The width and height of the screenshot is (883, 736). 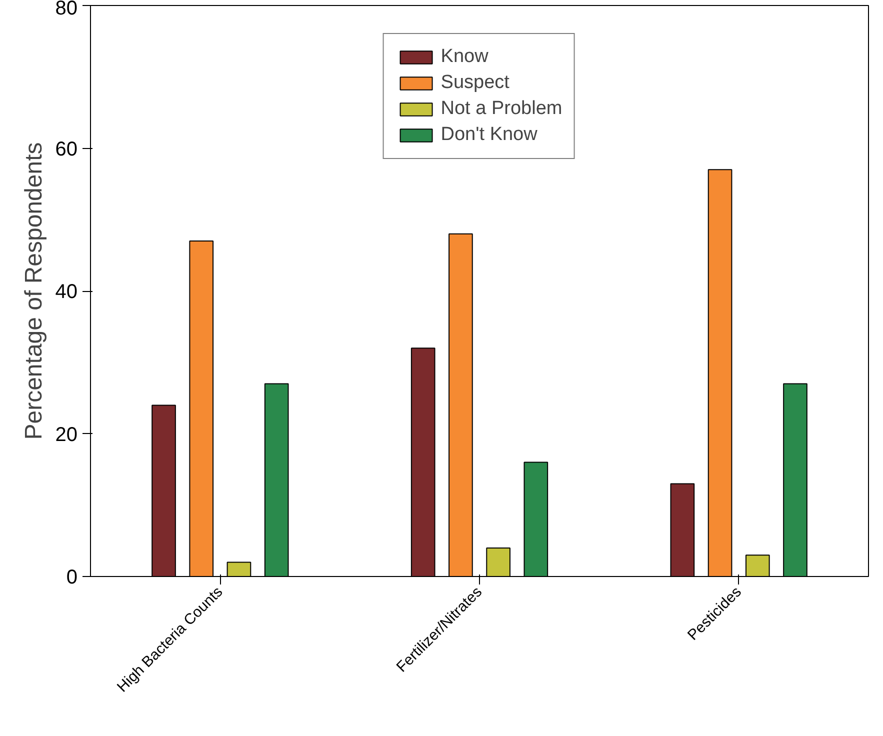 What do you see at coordinates (501, 109) in the screenshot?
I see `legend-label: Not a Problem` at bounding box center [501, 109].